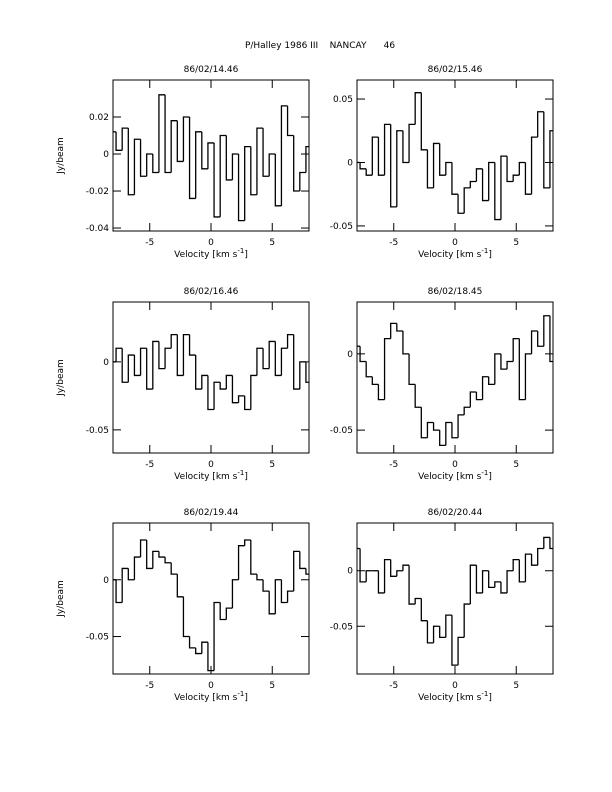 This screenshot has height=792, width=612. What do you see at coordinates (99, 118) in the screenshot?
I see `y-tick-label: 0.02` at bounding box center [99, 118].